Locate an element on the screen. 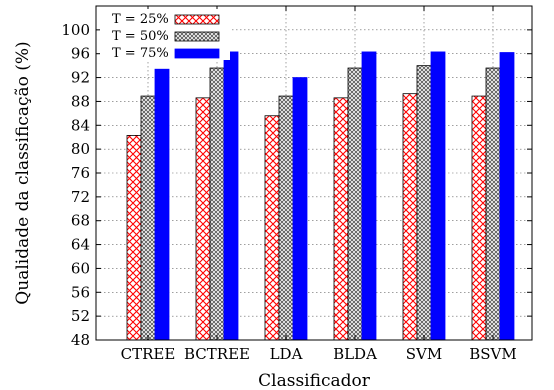 This screenshot has height=390, width=554. y-tick-label: 64 is located at coordinates (80, 245).